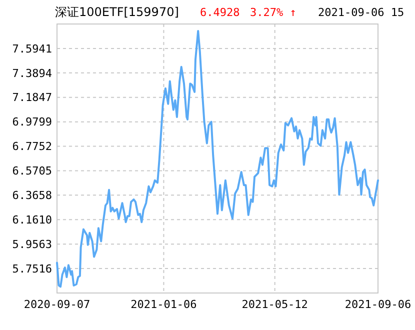 The width and height of the screenshot is (415, 330). I want to click on y-tick-label: 7.5941, so click(32, 49).